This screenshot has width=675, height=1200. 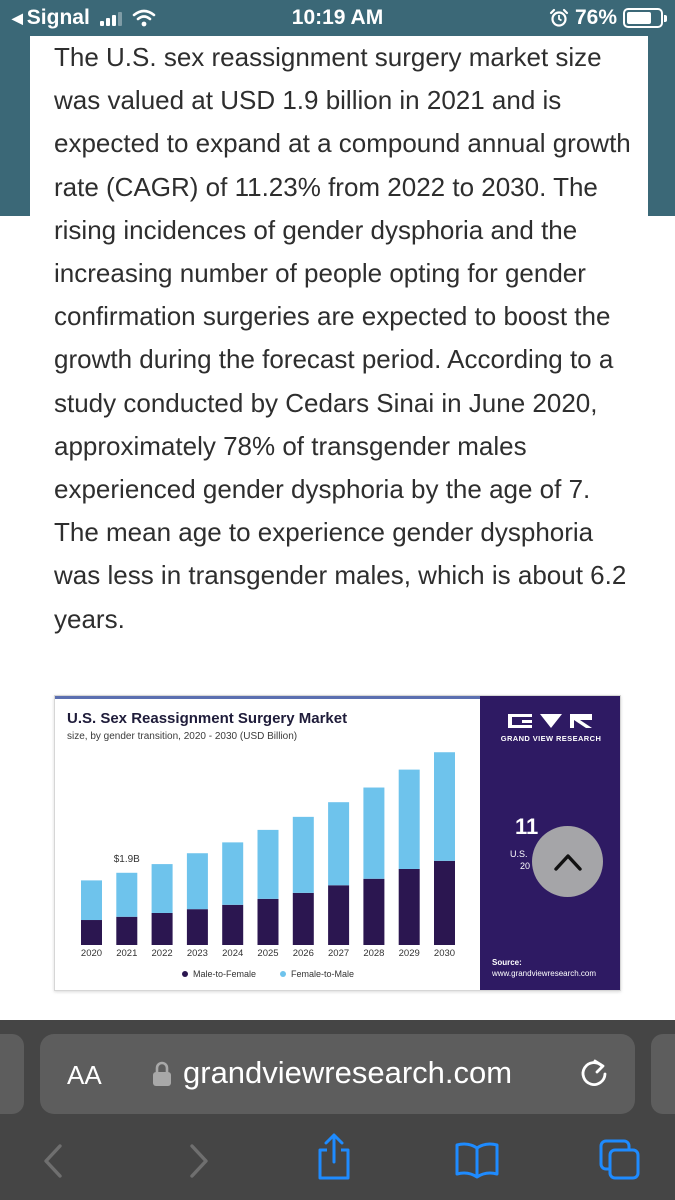 I want to click on scroll-to-top-button, so click(x=567, y=861).